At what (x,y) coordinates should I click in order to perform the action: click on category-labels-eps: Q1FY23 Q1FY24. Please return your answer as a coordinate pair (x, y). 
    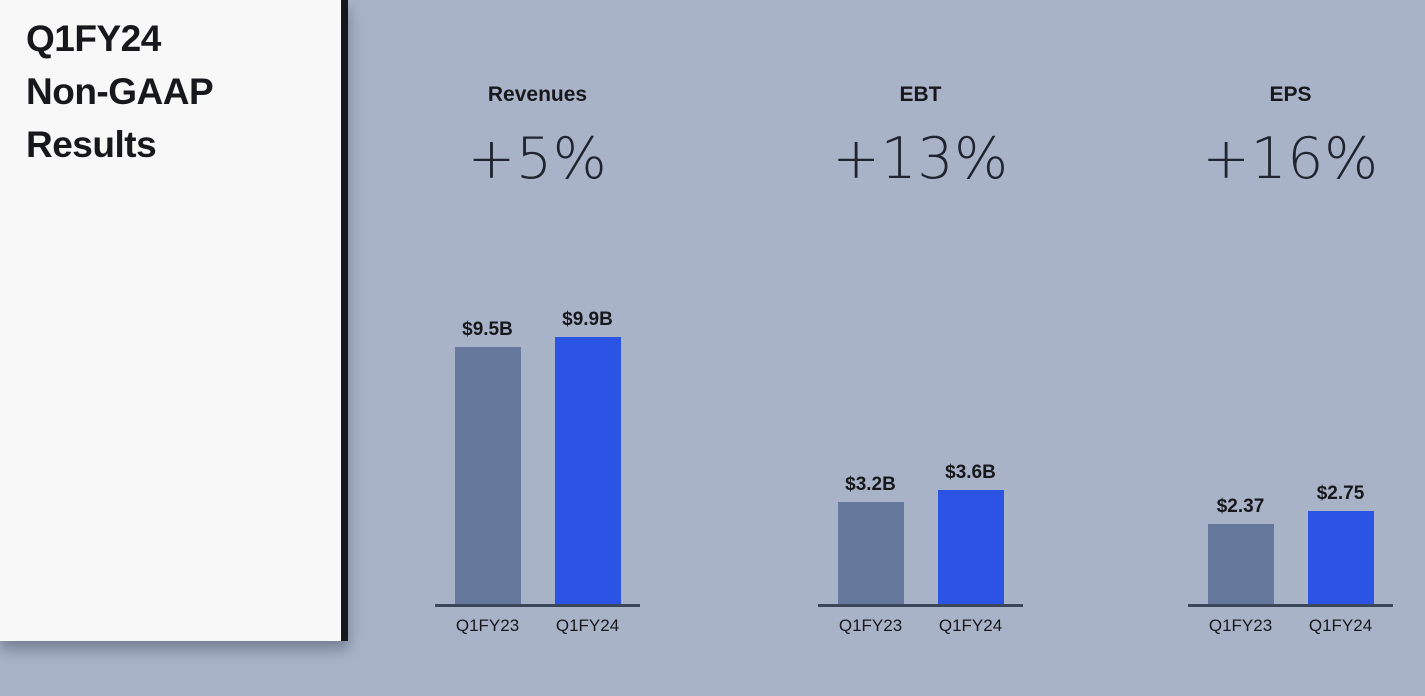
    Looking at the image, I should click on (1291, 626).